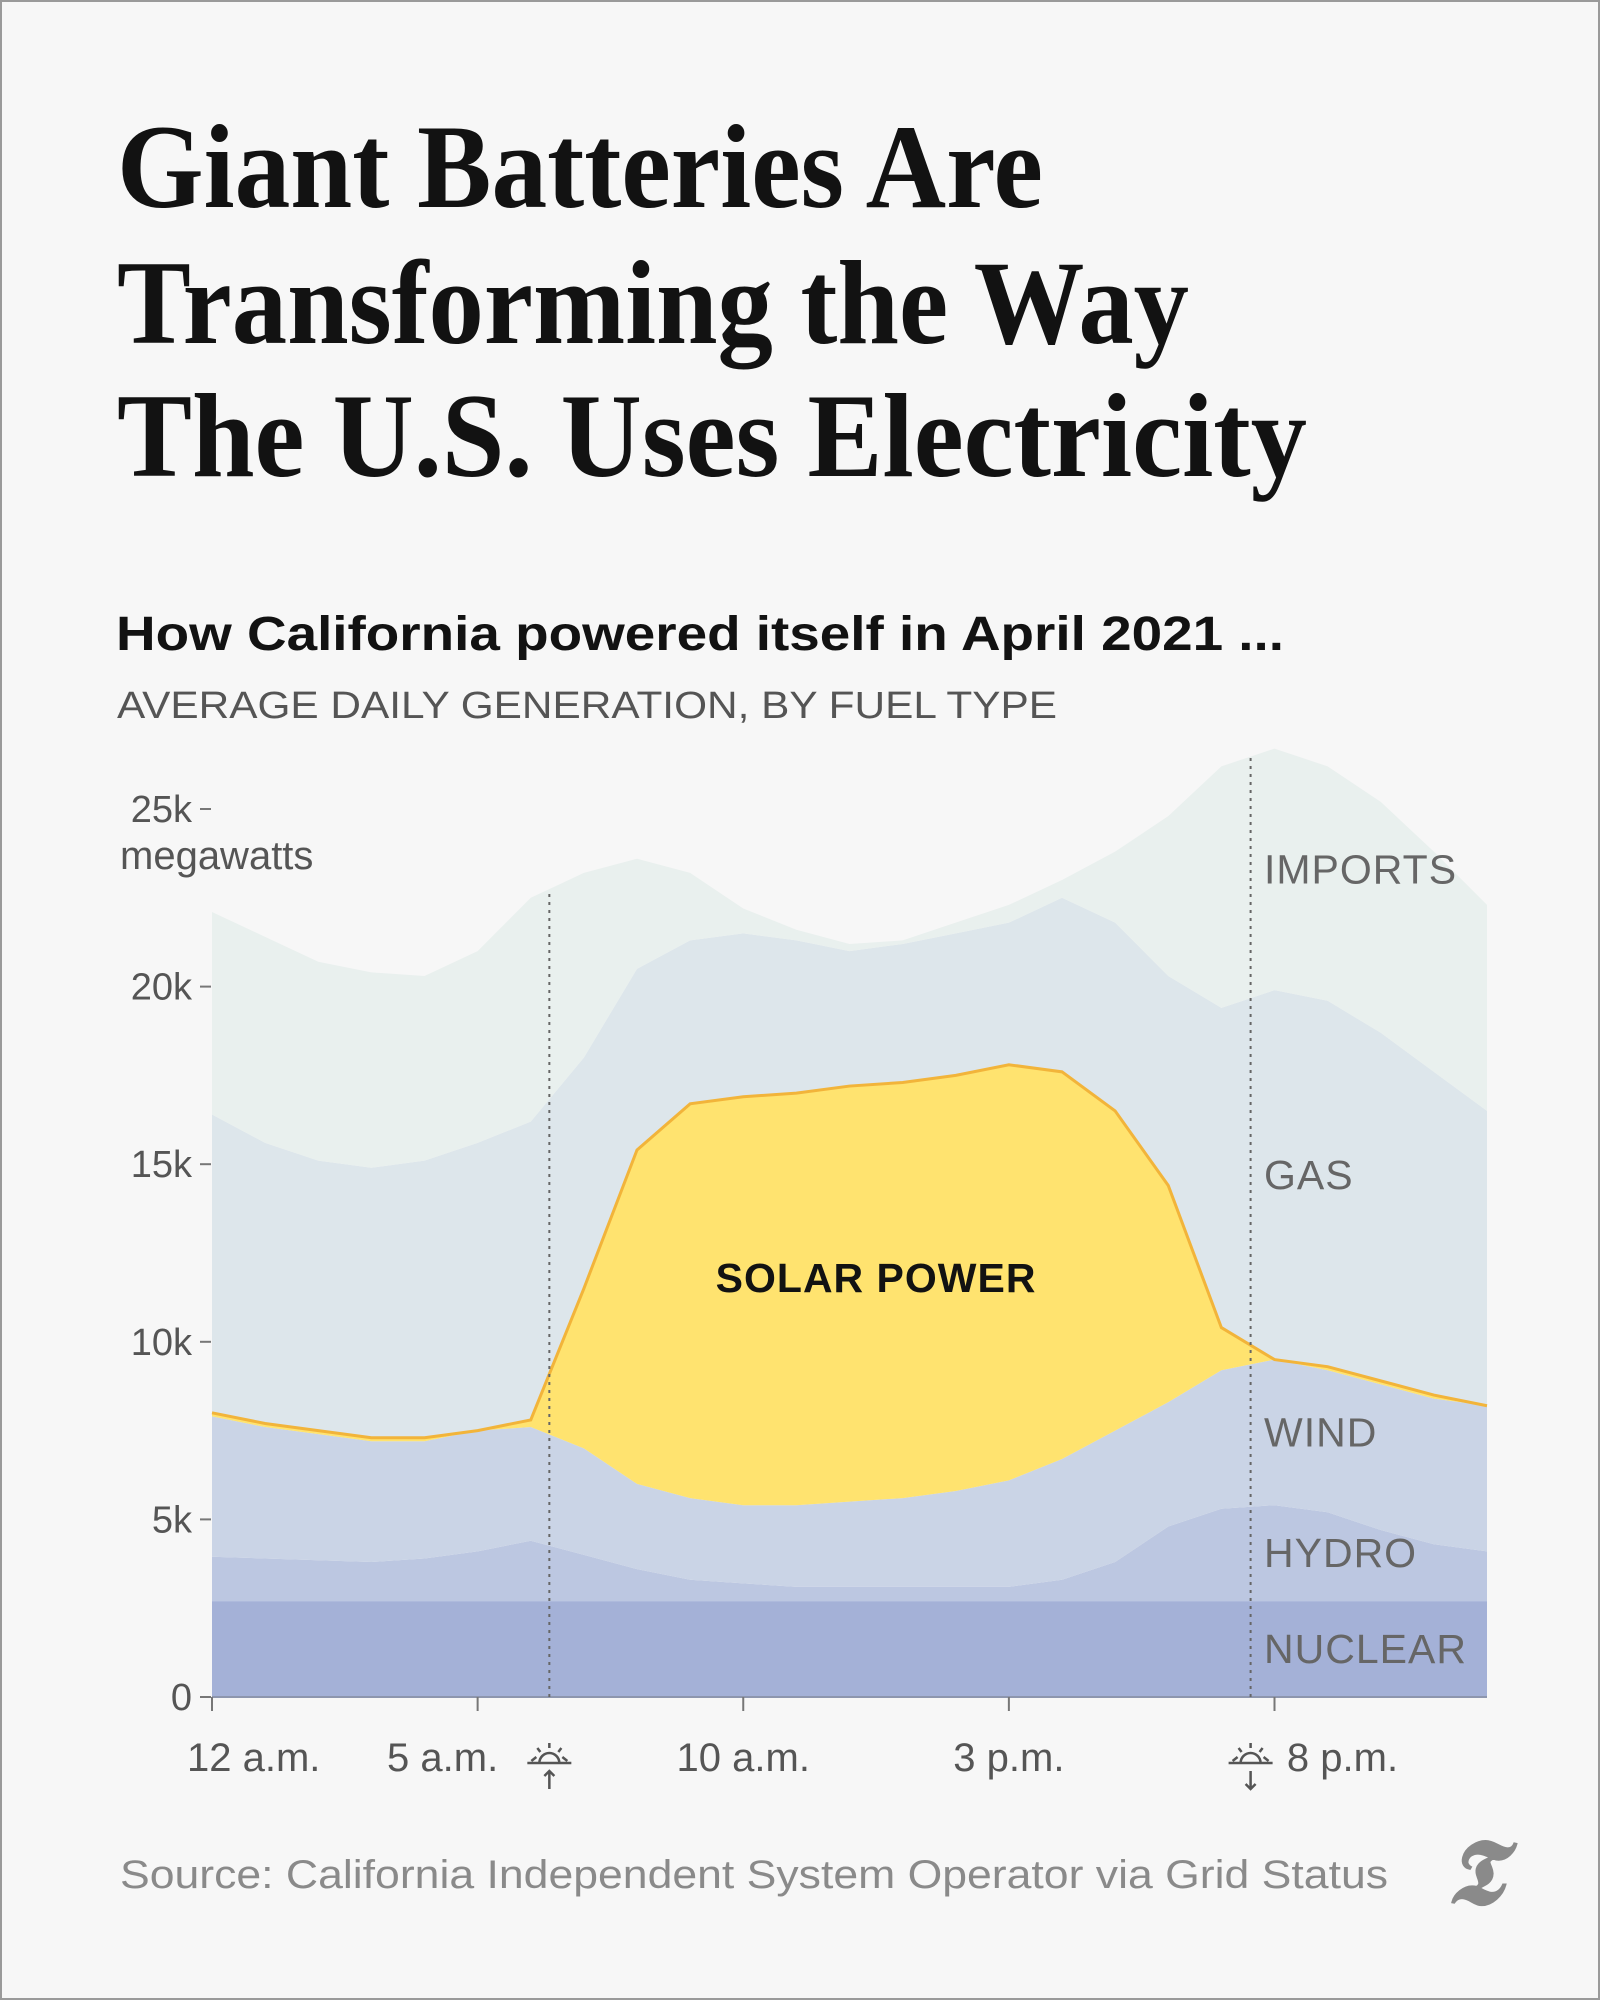 Image resolution: width=1600 pixels, height=2000 pixels. Describe the element at coordinates (162, 1343) in the screenshot. I see `y-tick-label: 10k` at that location.